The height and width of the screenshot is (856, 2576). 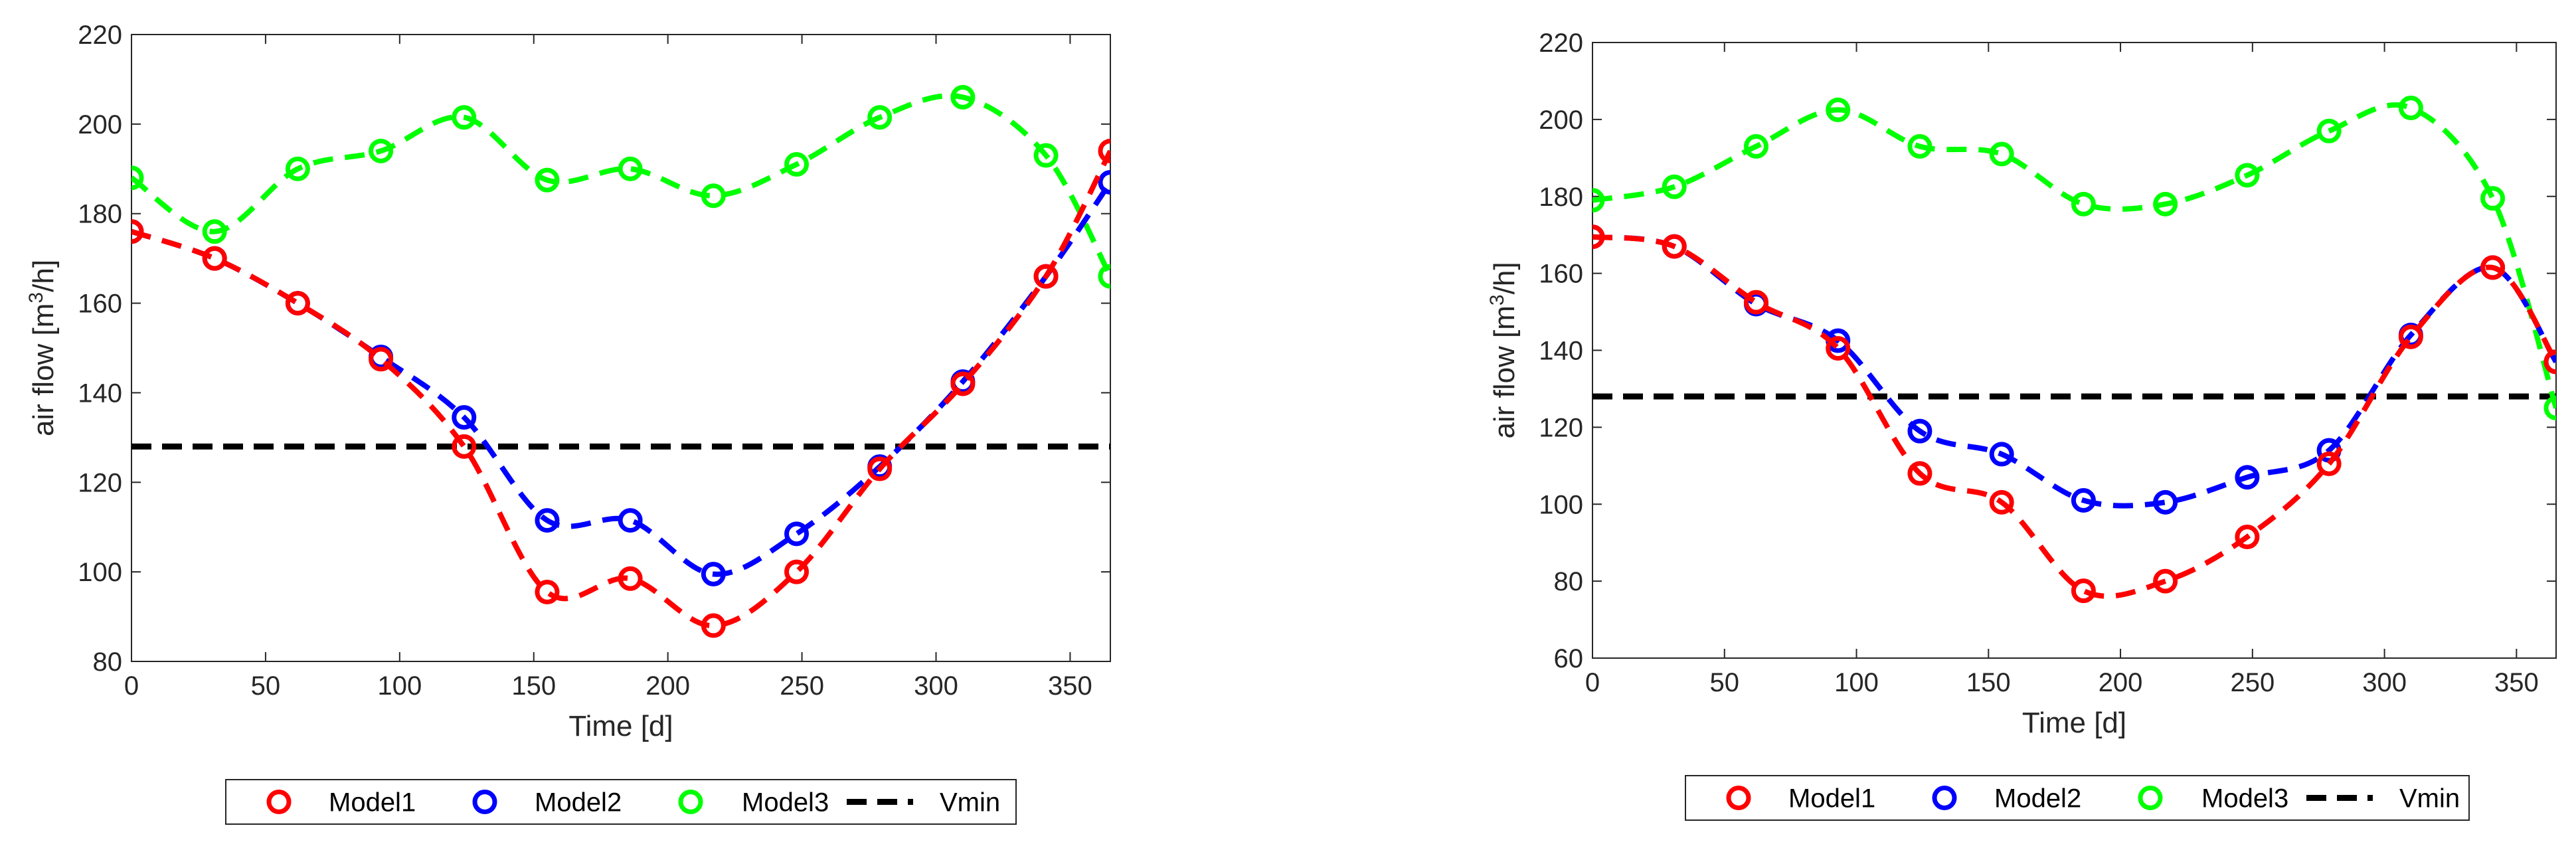 I want to click on y-tick-label: 60, so click(x=1569, y=658).